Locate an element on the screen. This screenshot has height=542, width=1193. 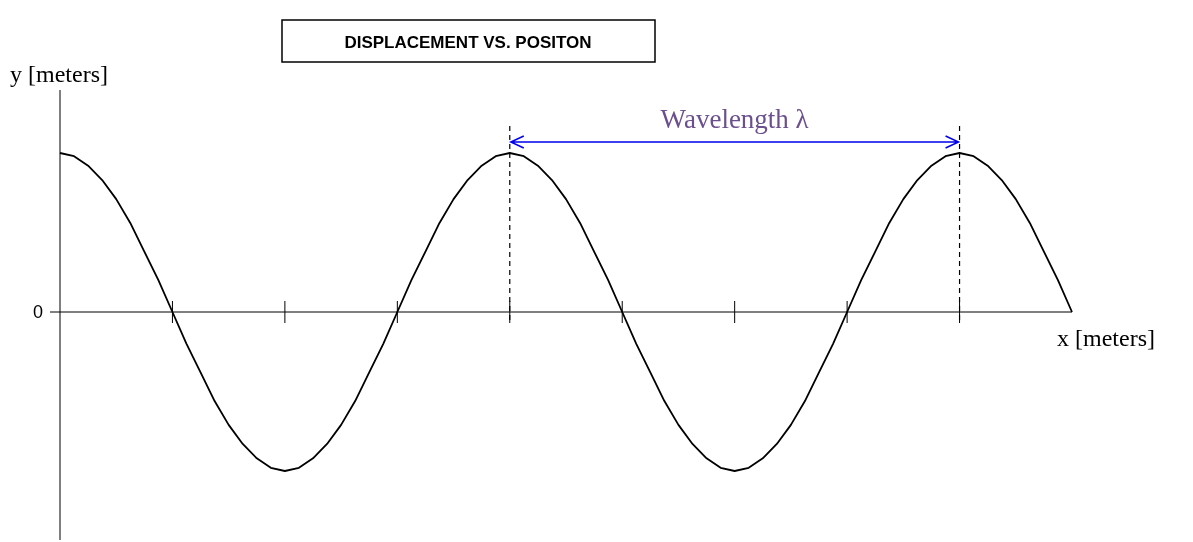
text: Wavelength λ is located at coordinates (734, 119).